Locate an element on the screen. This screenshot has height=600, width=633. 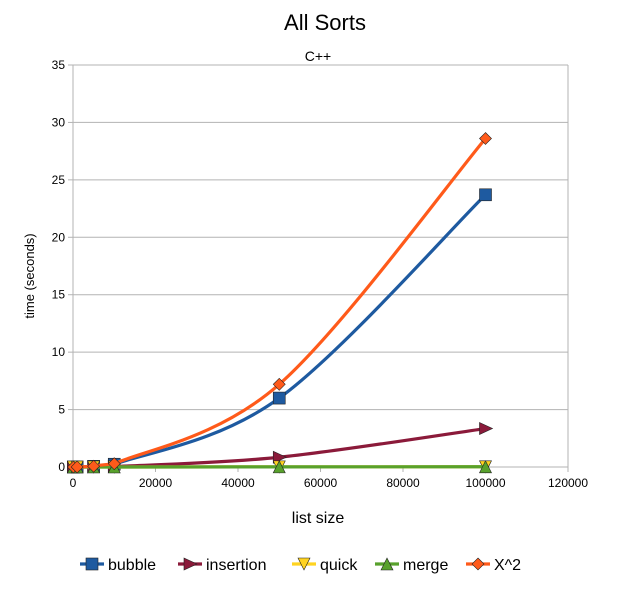
x-axis-label: list size is located at coordinates (318, 518).